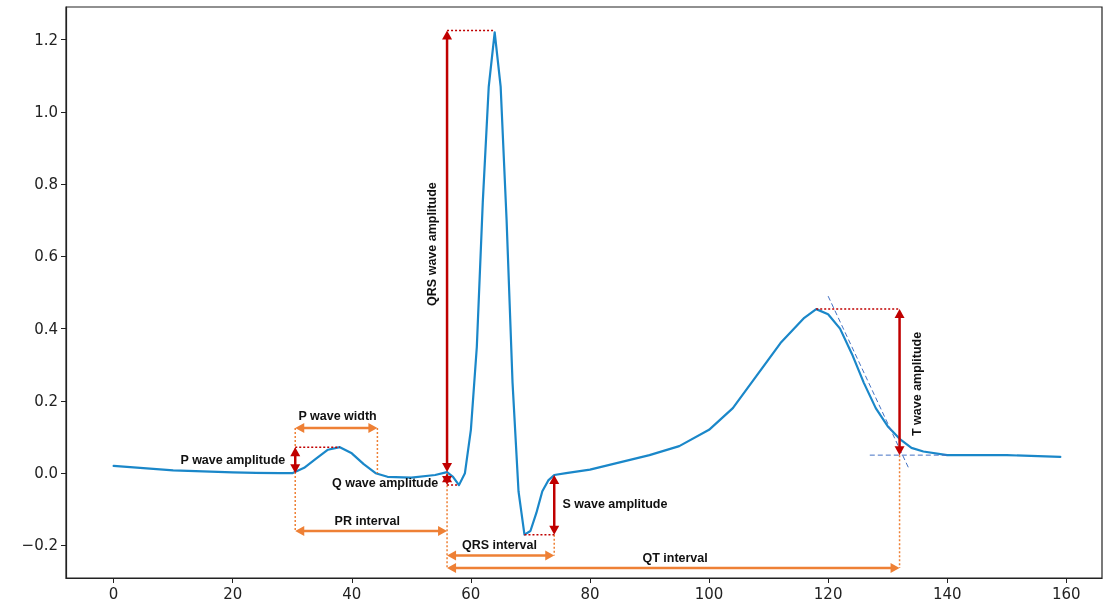 The image size is (1104, 605). Describe the element at coordinates (233, 593) in the screenshot. I see `x-tick-label: 20` at that location.